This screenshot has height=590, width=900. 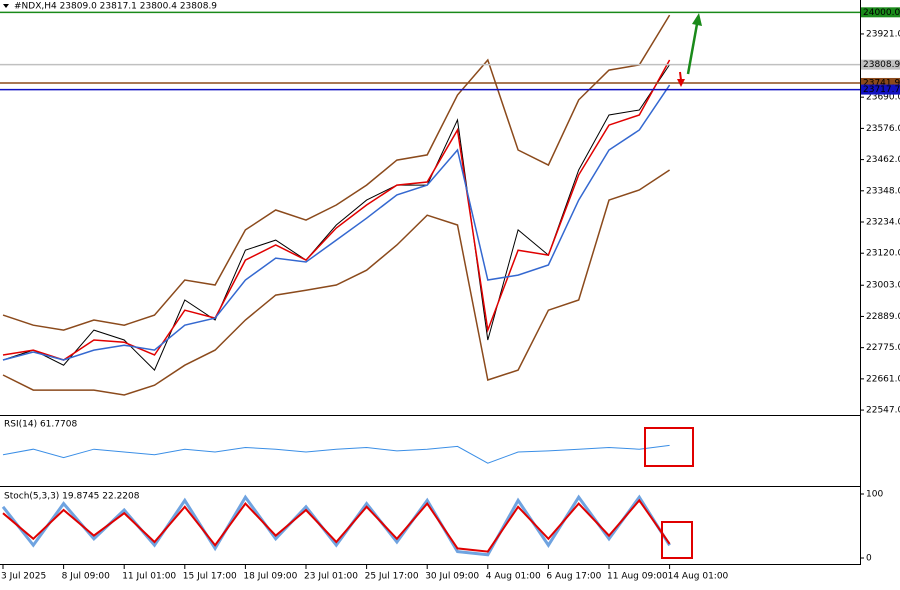 What do you see at coordinates (883, 98) in the screenshot?
I see `y-tick-label: 23690.0` at bounding box center [883, 98].